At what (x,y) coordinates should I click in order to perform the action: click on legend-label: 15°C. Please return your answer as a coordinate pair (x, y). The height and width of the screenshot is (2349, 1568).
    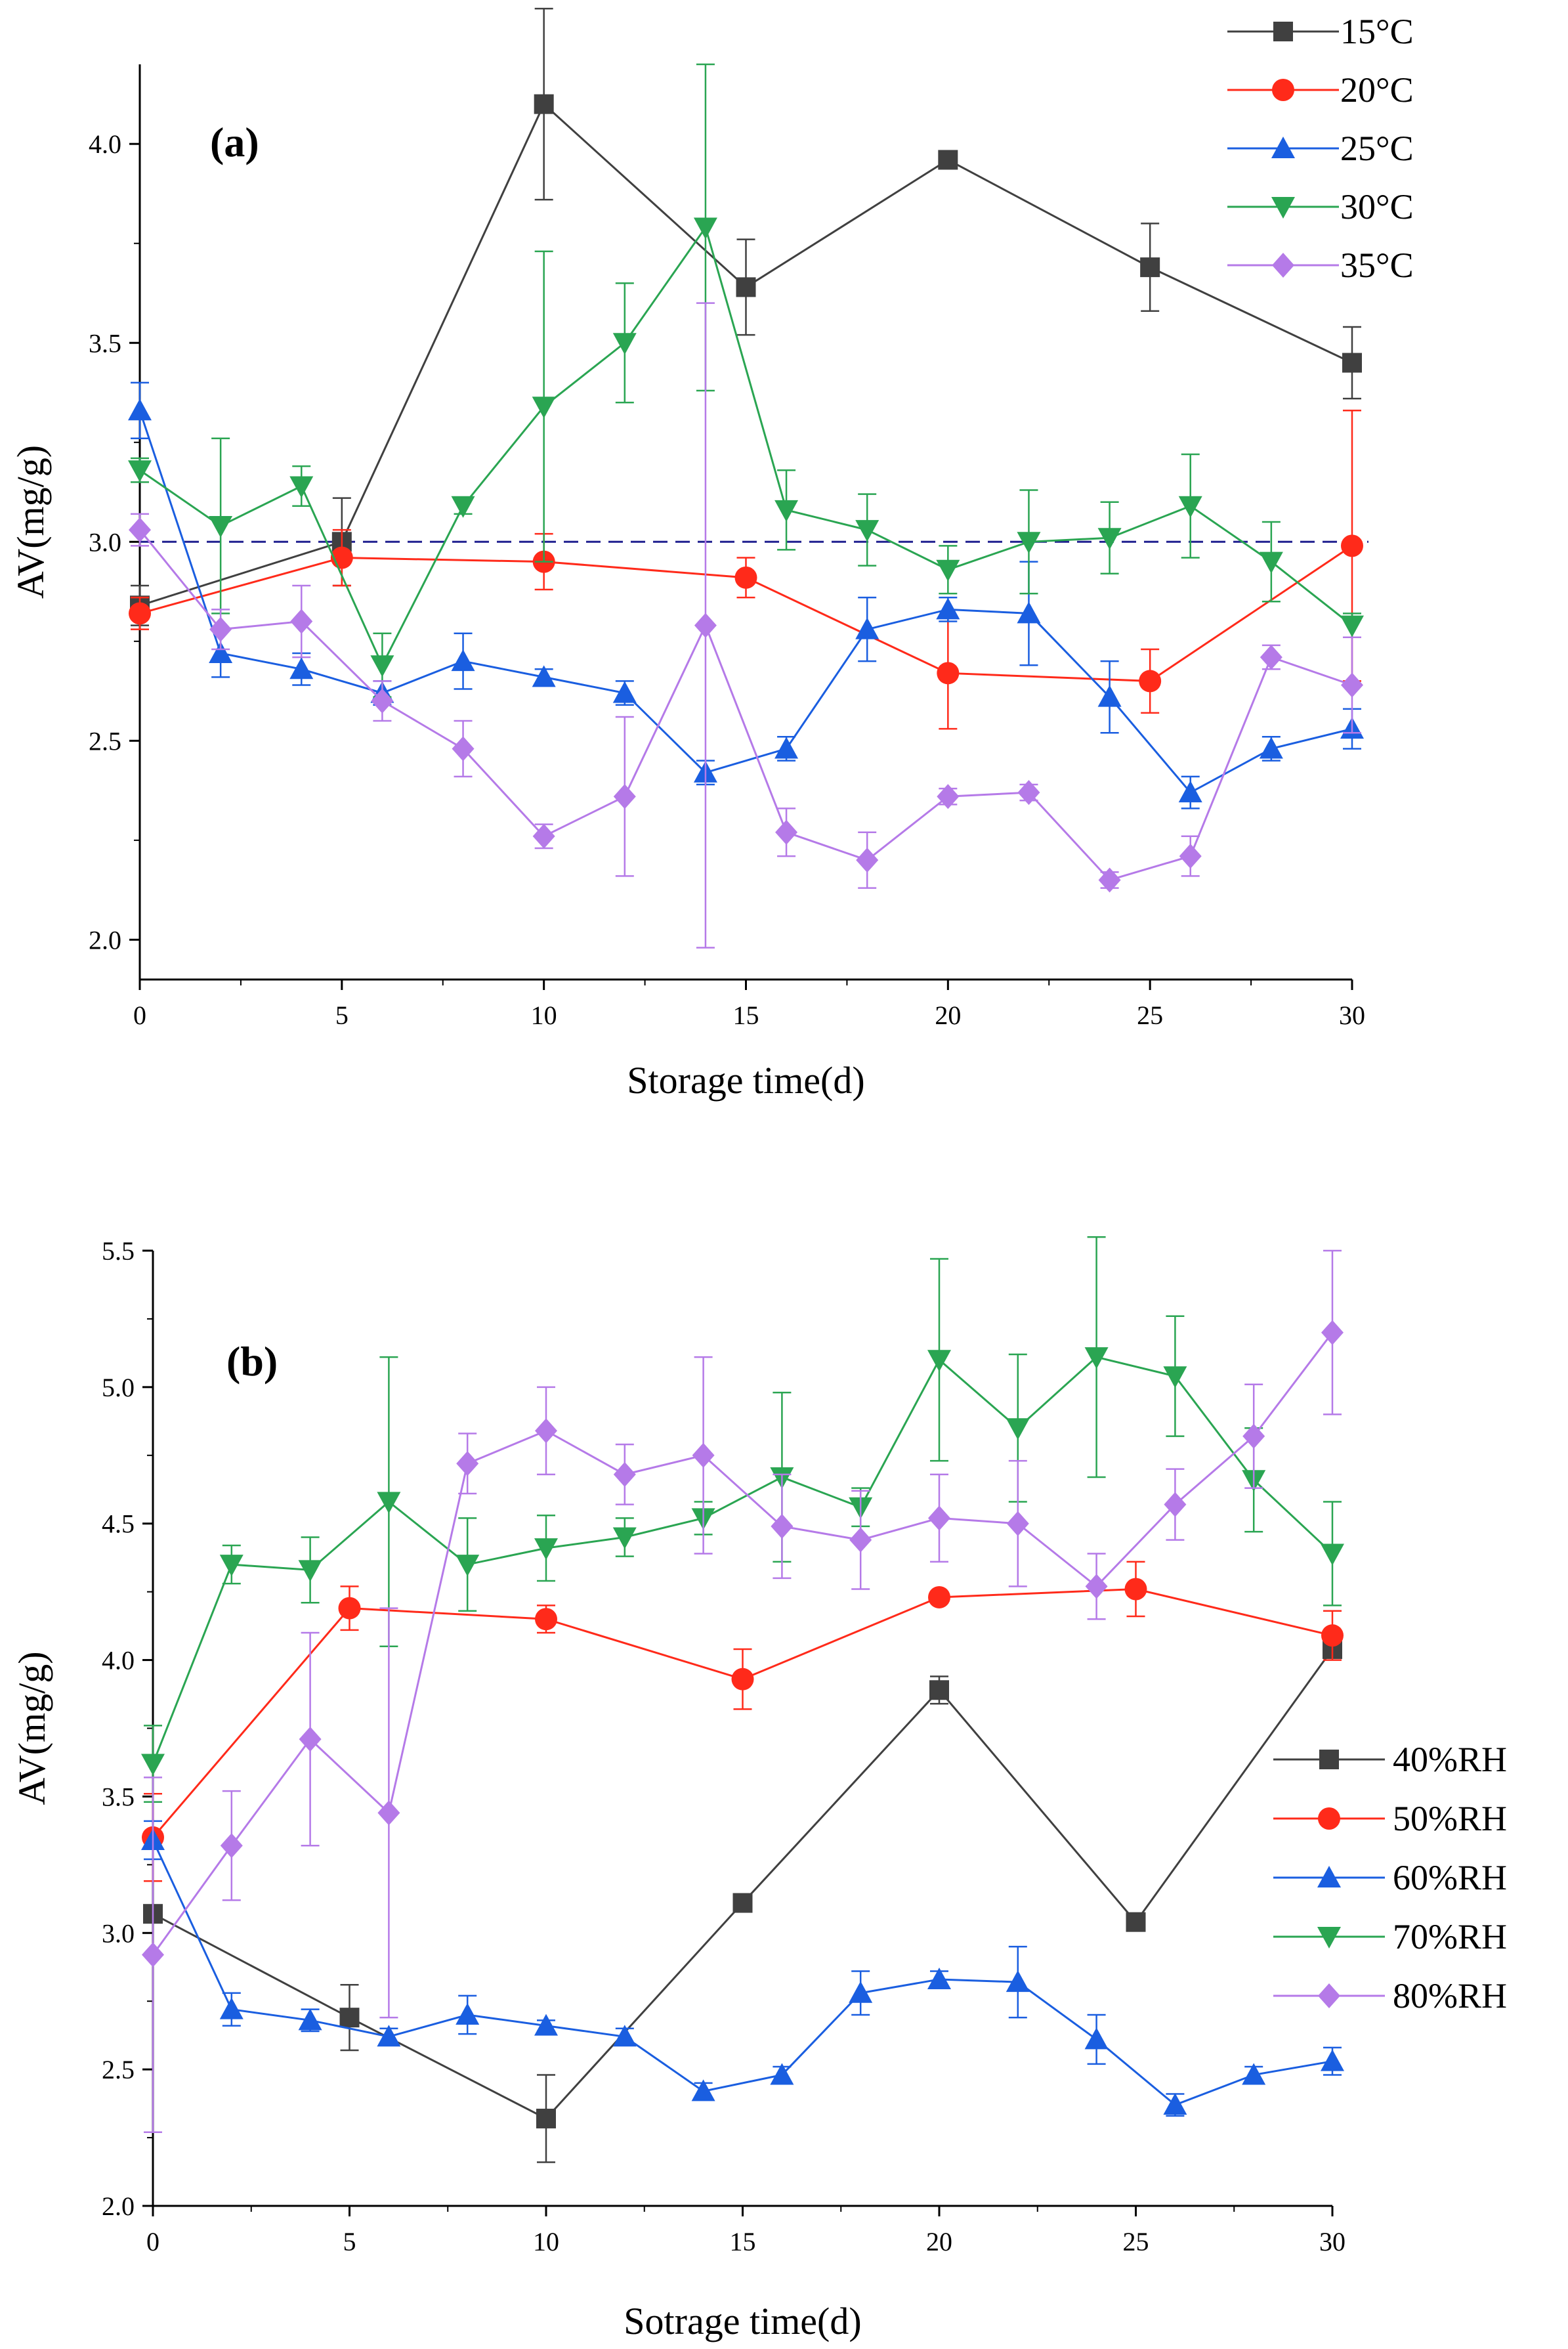
    Looking at the image, I should click on (1377, 32).